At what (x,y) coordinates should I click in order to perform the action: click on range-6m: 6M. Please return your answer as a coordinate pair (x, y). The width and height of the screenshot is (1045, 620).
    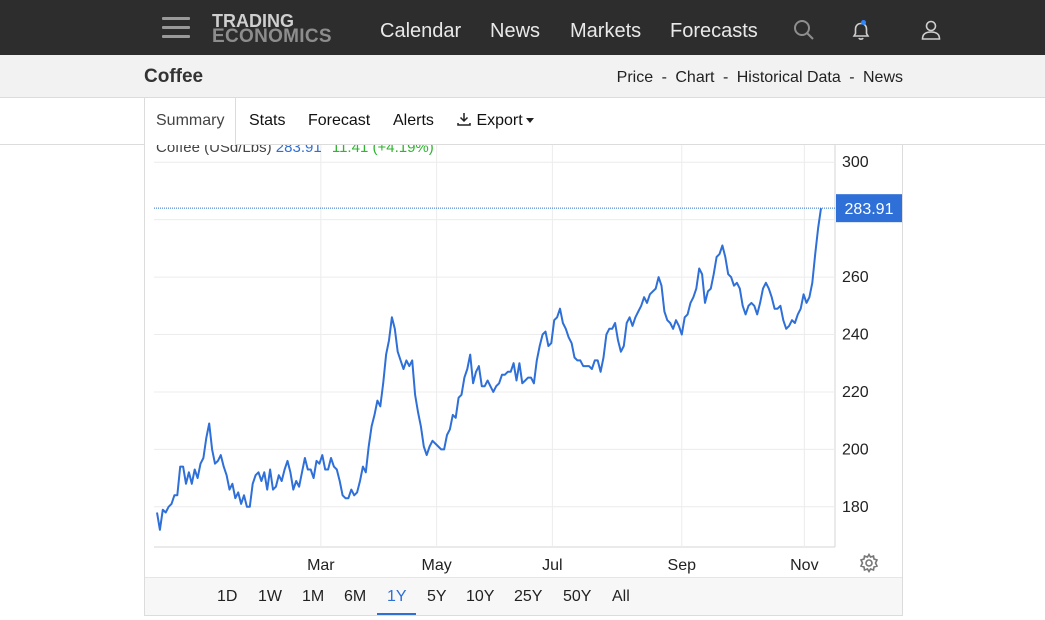
    Looking at the image, I should click on (355, 596).